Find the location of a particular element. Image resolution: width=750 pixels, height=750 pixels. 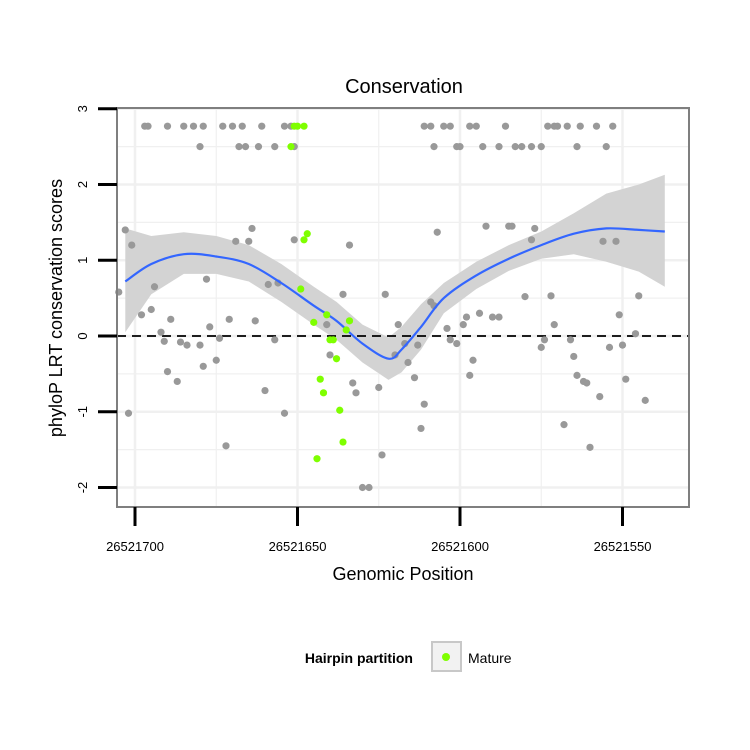

legend: Hairpin partition Mature is located at coordinates (408, 656).